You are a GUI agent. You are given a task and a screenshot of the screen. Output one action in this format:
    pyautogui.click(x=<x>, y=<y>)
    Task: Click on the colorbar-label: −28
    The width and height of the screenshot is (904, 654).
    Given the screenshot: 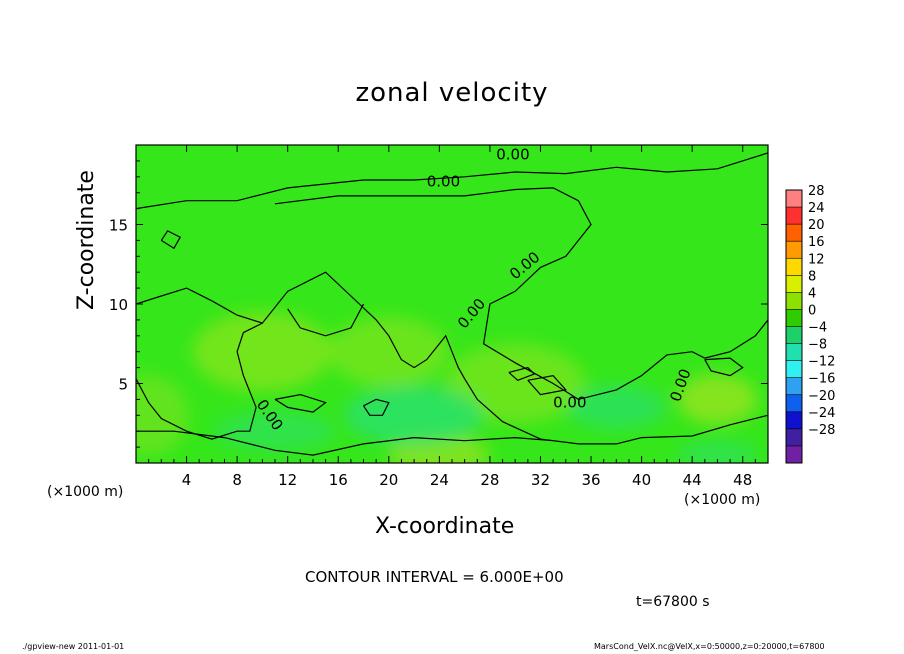 What is the action you would take?
    pyautogui.click(x=821, y=430)
    